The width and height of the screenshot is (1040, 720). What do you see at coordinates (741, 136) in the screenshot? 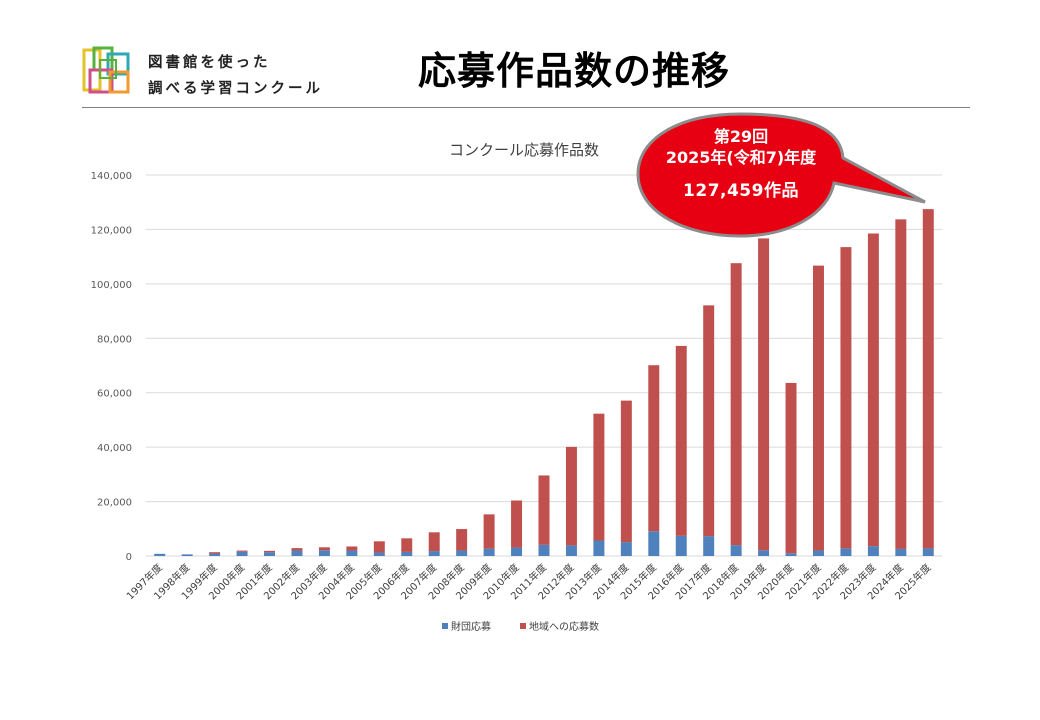
I see `callout-line-1: 第29回` at bounding box center [741, 136].